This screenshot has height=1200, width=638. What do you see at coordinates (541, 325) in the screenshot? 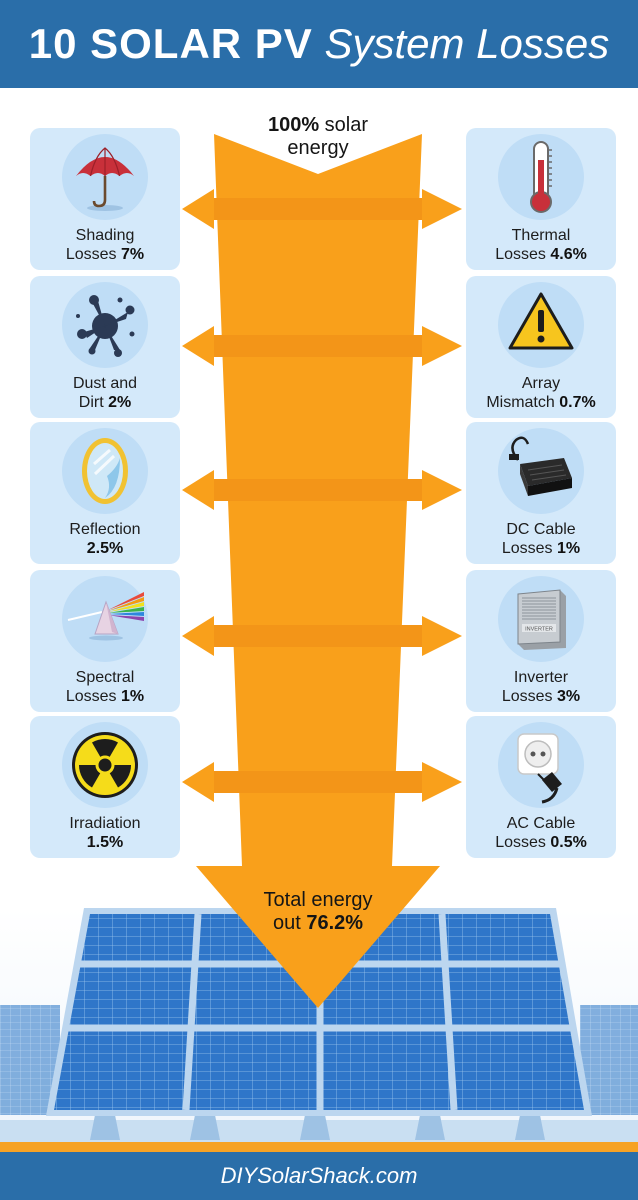
I see `warning-icon` at bounding box center [541, 325].